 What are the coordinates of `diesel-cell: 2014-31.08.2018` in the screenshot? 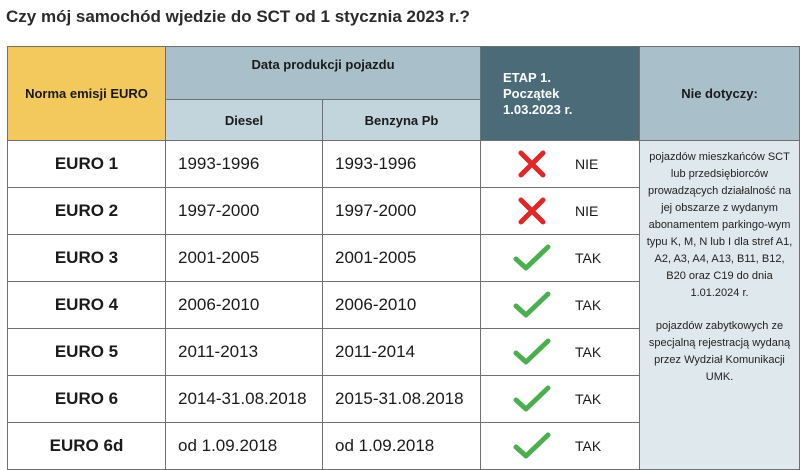 It's located at (244, 399).